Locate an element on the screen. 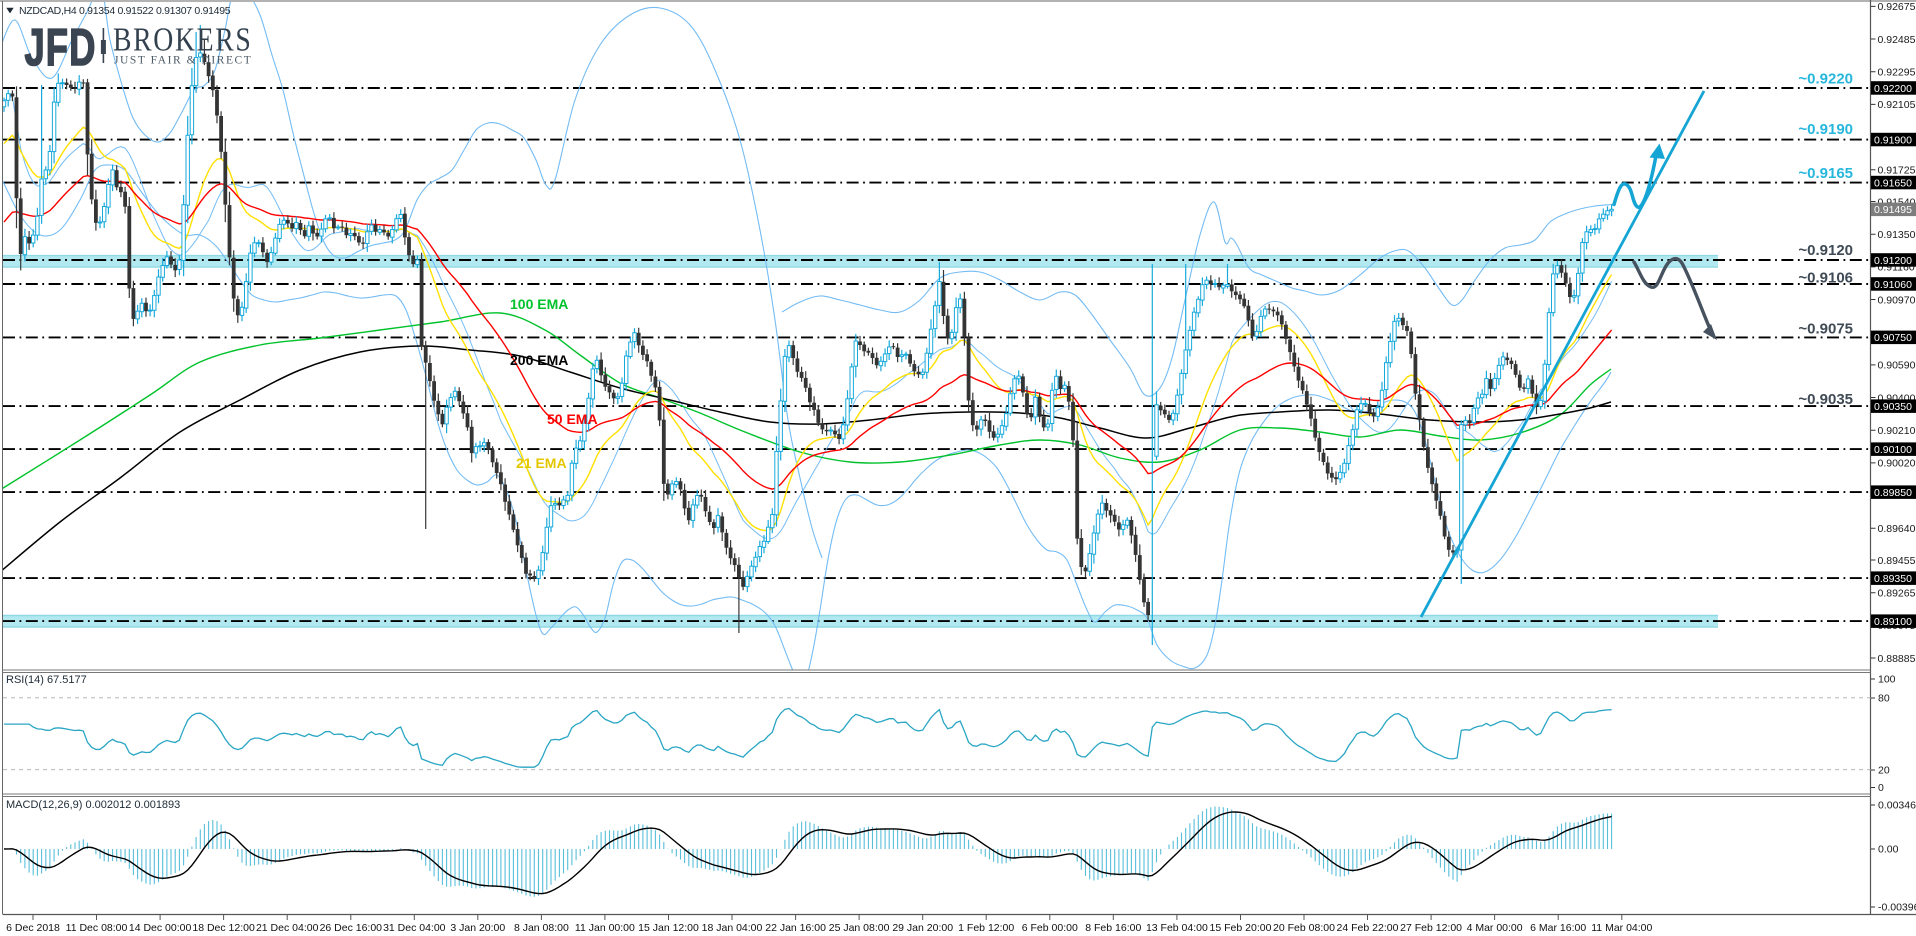 This screenshot has height=936, width=1916. svg-text: 8 Jan 08:00 is located at coordinates (541, 928).